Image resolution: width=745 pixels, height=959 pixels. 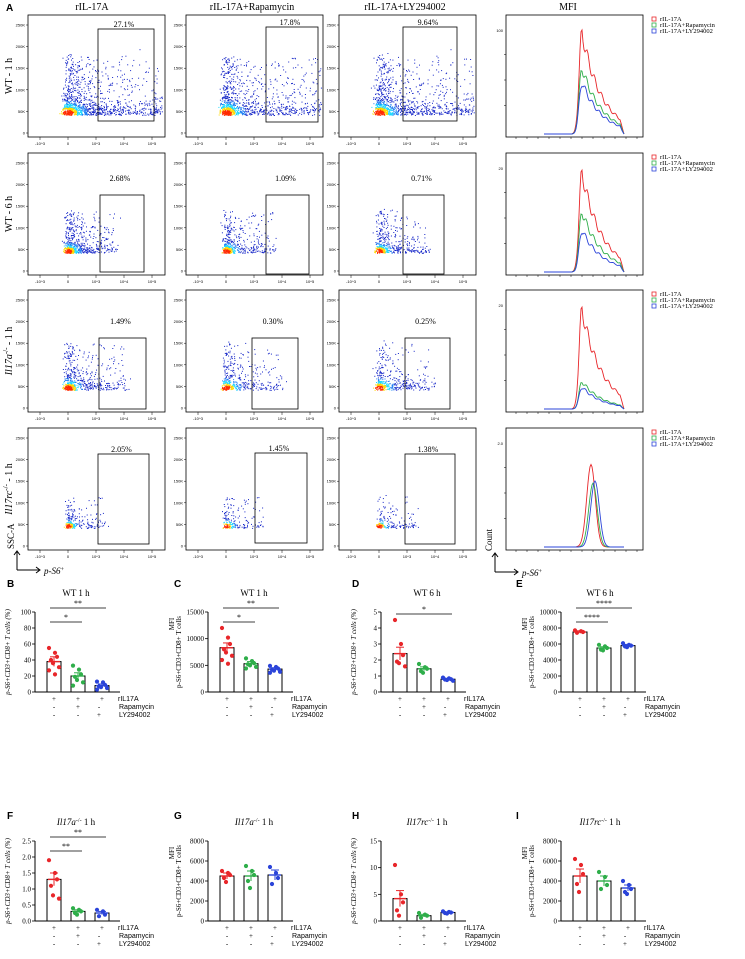 I want to click on y-tick-label: 50K, so click(x=179, y=111).